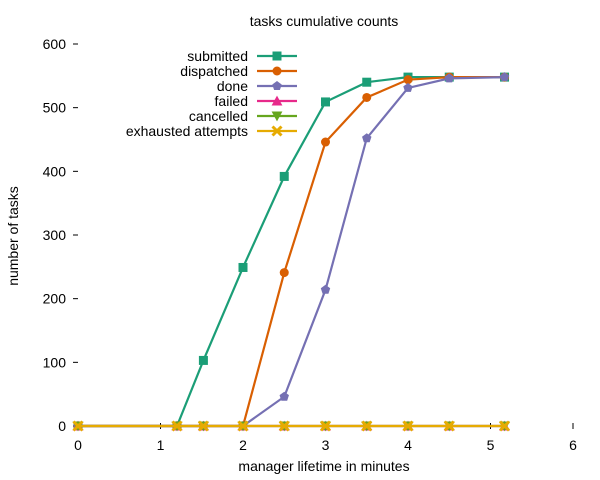 The height and width of the screenshot is (480, 600). Describe the element at coordinates (291, 426) in the screenshot. I see `series-exhausted-attempts` at that location.